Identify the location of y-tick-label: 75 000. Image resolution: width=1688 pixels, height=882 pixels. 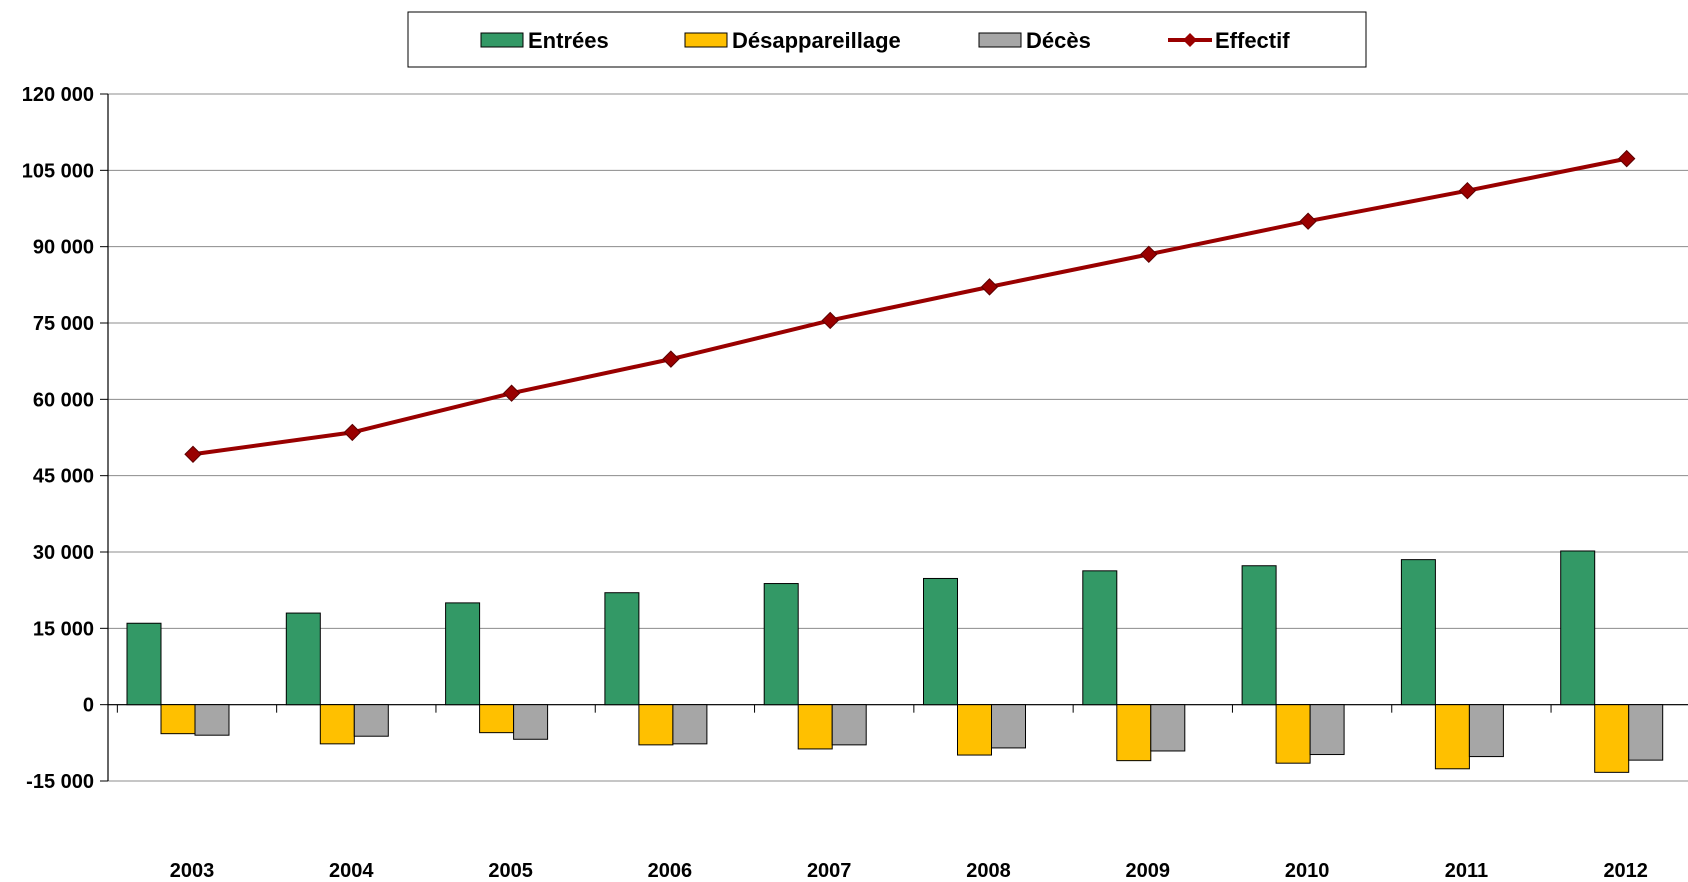
(63, 324).